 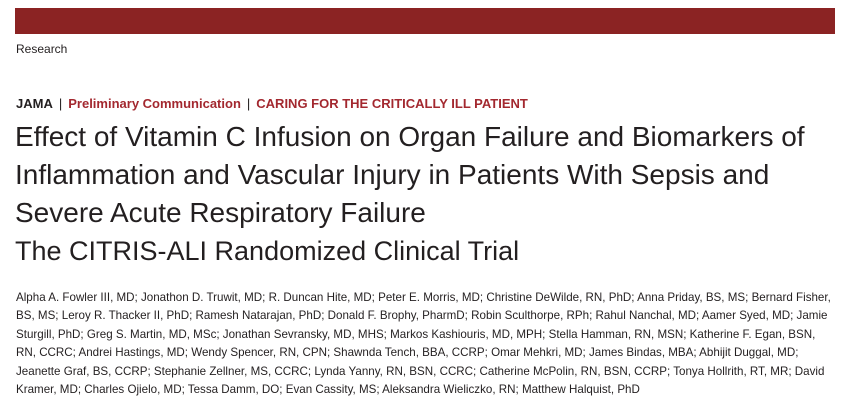 What do you see at coordinates (392, 103) in the screenshot?
I see `article-series: CARING FOR THE CRITICALLY ILL PATIENT` at bounding box center [392, 103].